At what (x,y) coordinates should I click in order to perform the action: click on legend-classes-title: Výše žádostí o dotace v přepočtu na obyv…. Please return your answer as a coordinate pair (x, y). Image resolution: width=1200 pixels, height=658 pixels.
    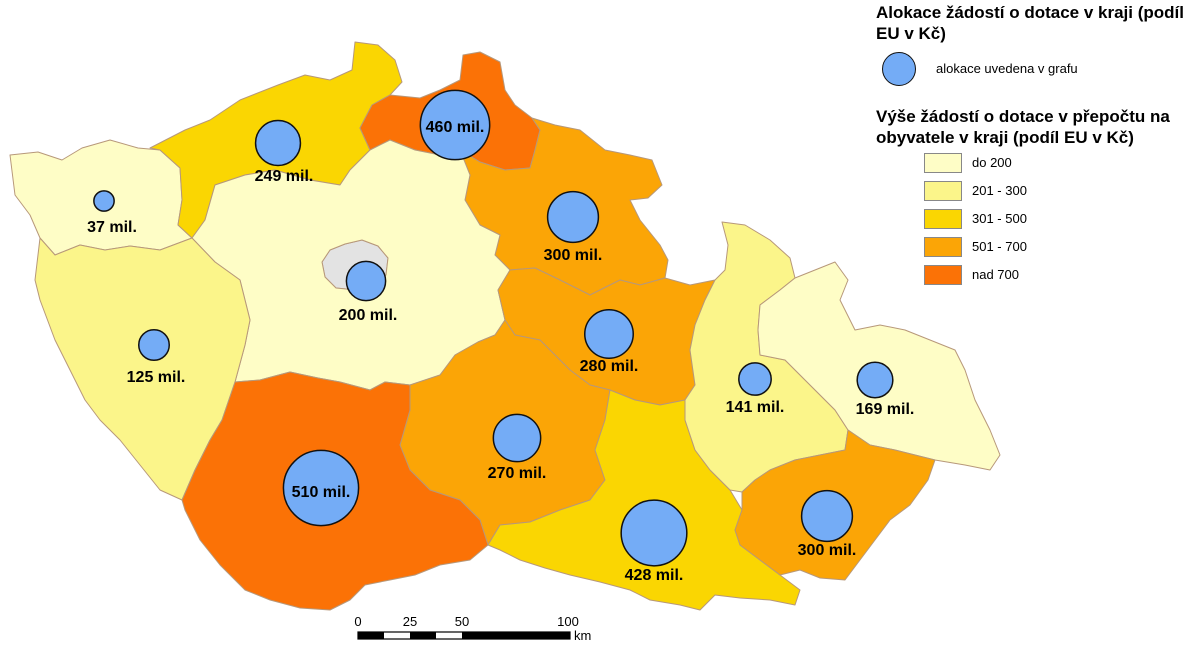
    Looking at the image, I should click on (1023, 127).